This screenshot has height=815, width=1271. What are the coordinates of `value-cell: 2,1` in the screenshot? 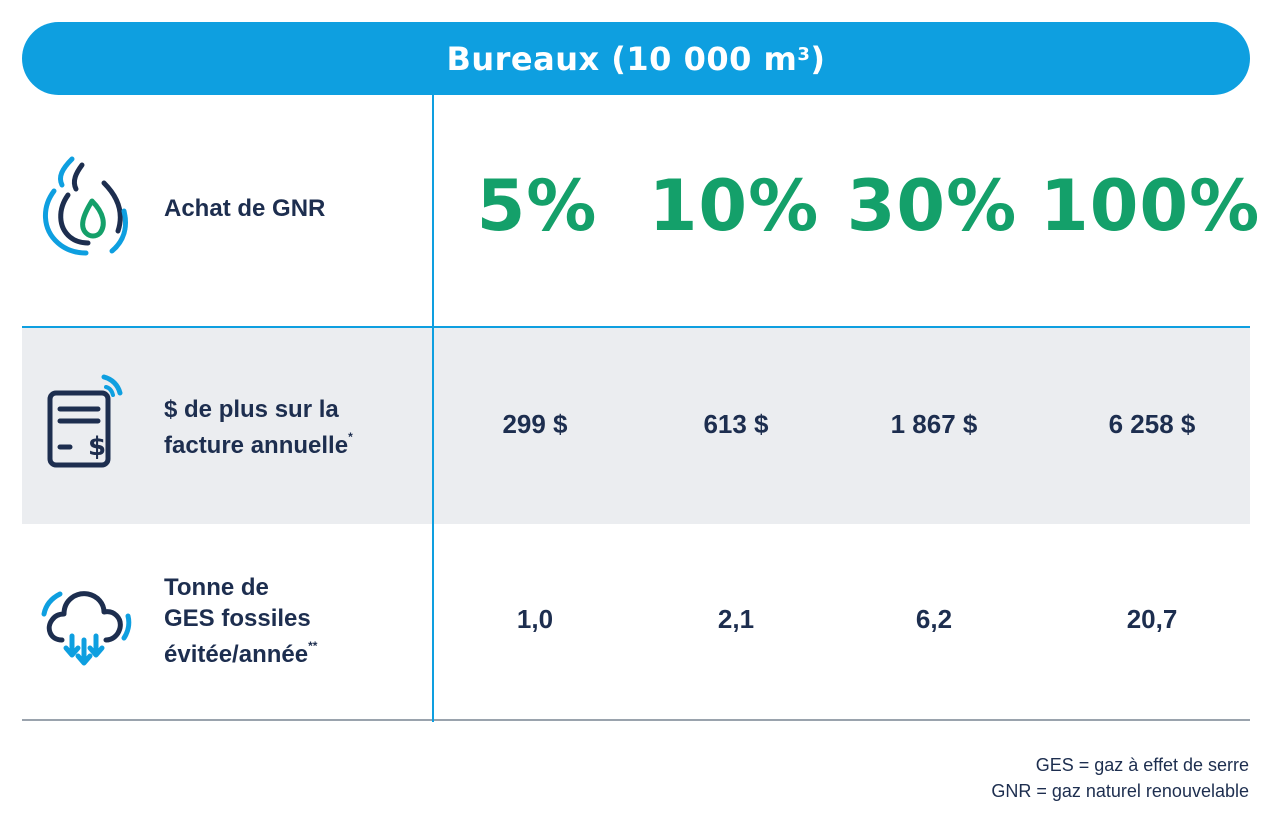 It's located at (736, 619).